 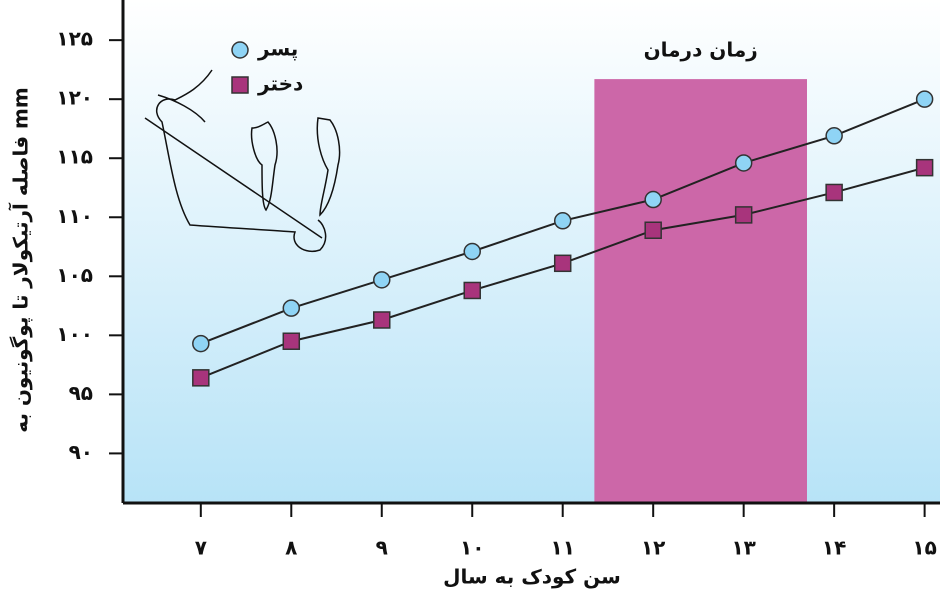 What do you see at coordinates (242, 160) in the screenshot?
I see `jaw-illustration` at bounding box center [242, 160].